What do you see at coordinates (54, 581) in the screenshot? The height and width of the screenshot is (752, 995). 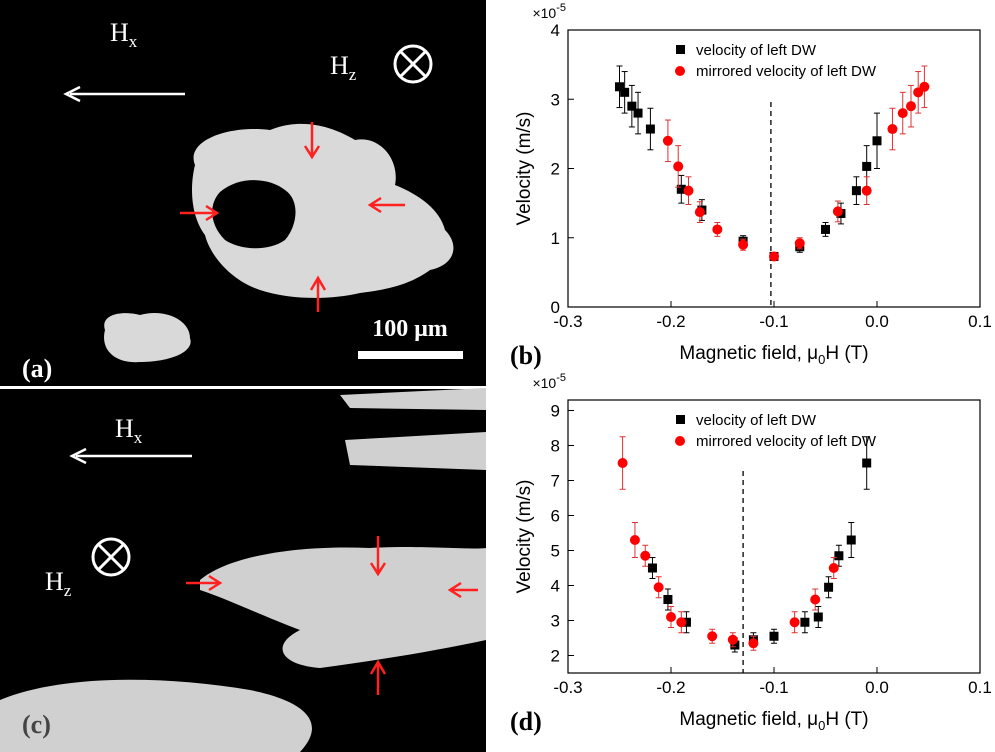 I see `hz: H` at bounding box center [54, 581].